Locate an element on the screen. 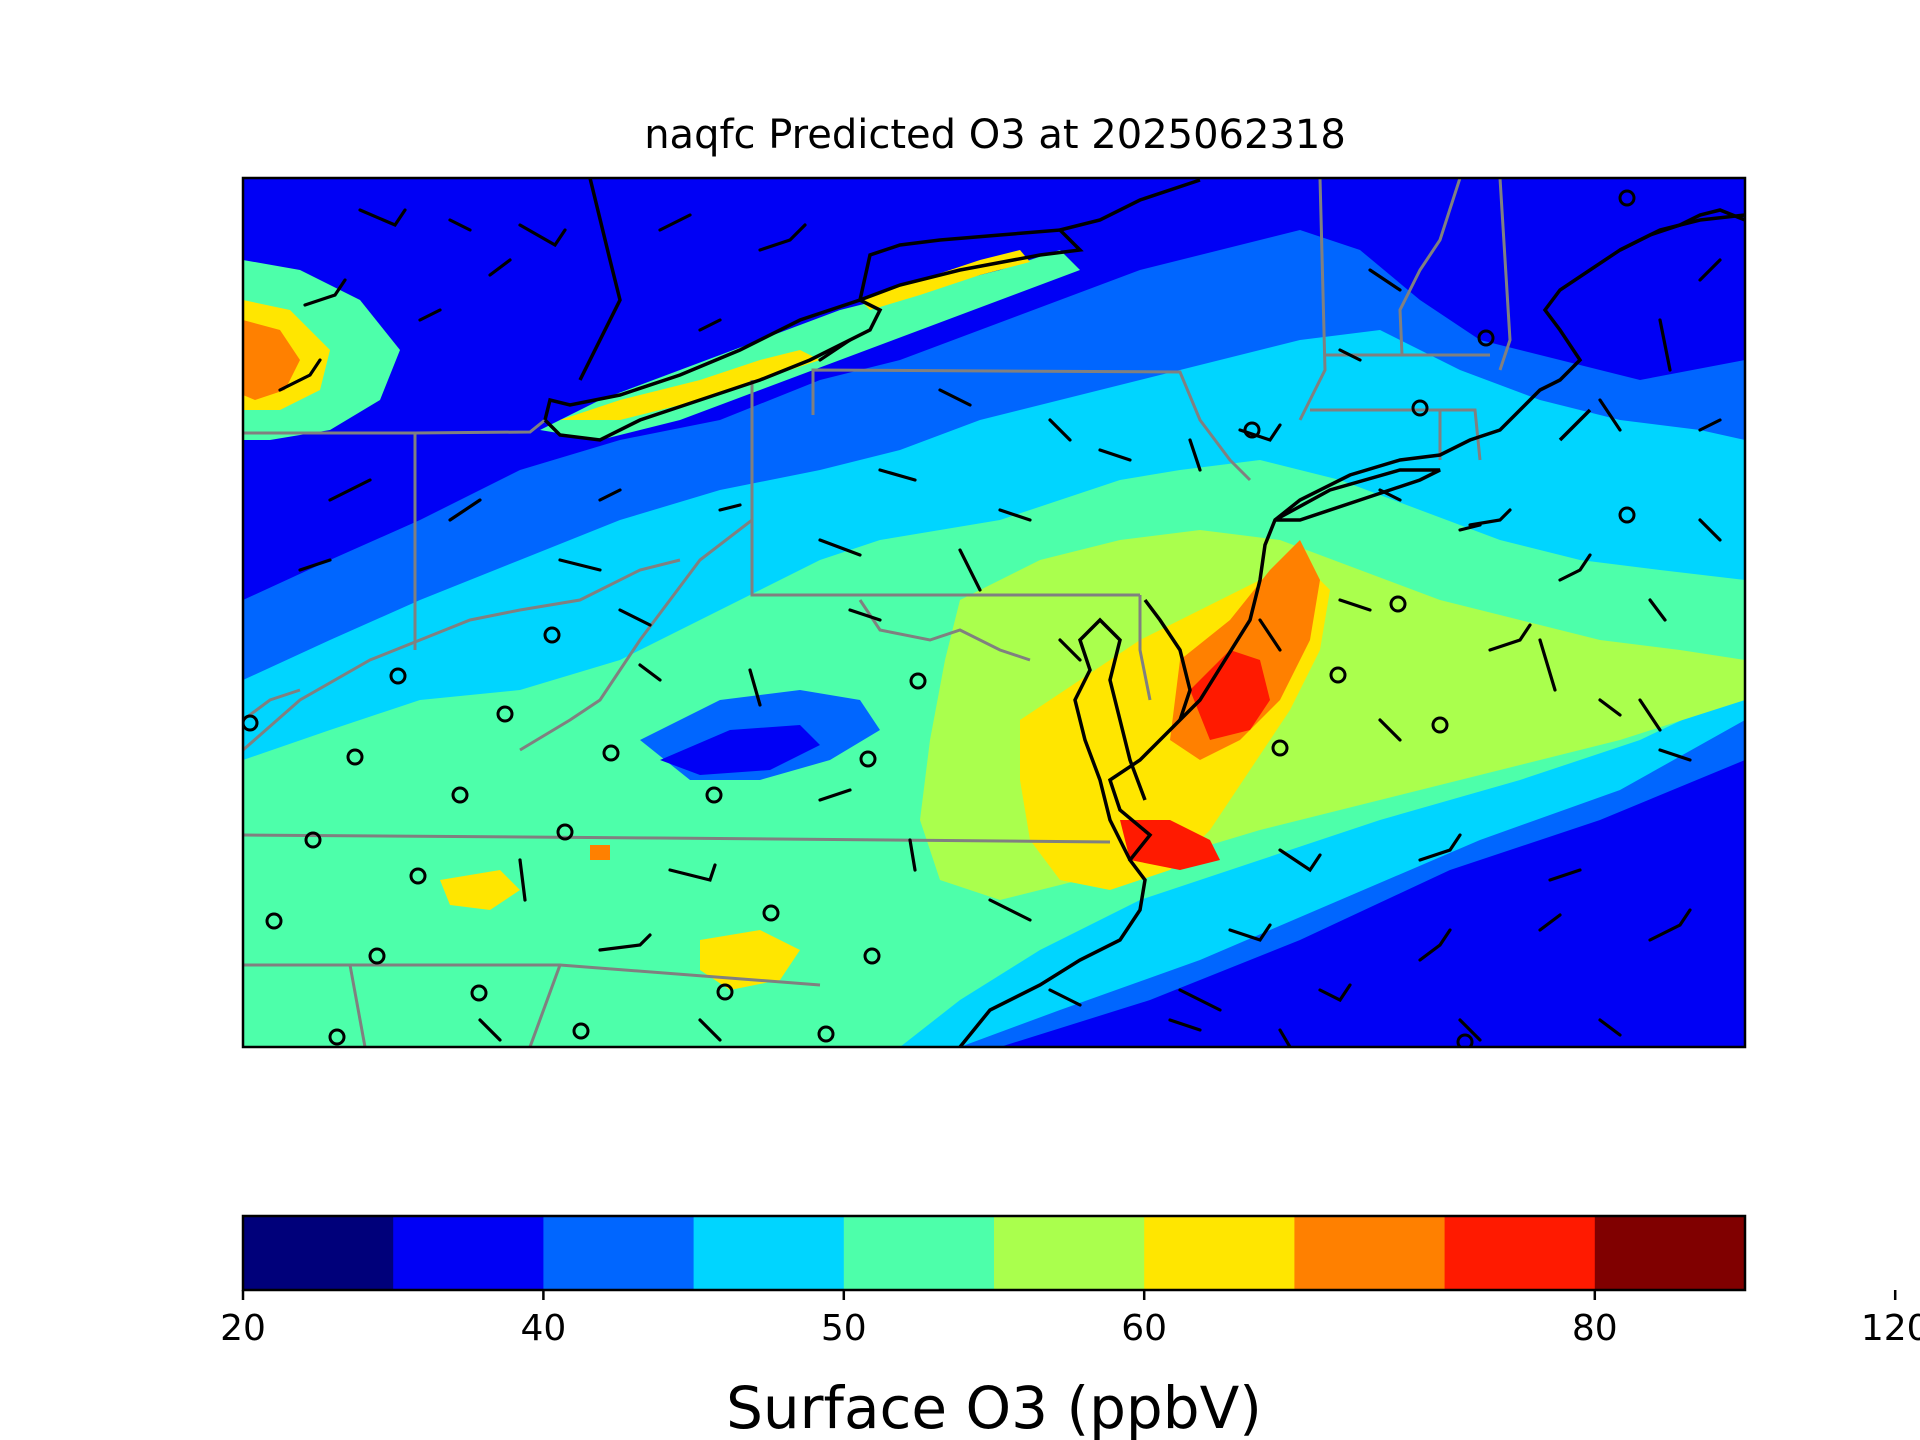  colorbar-frame is located at coordinates (994, 1253).